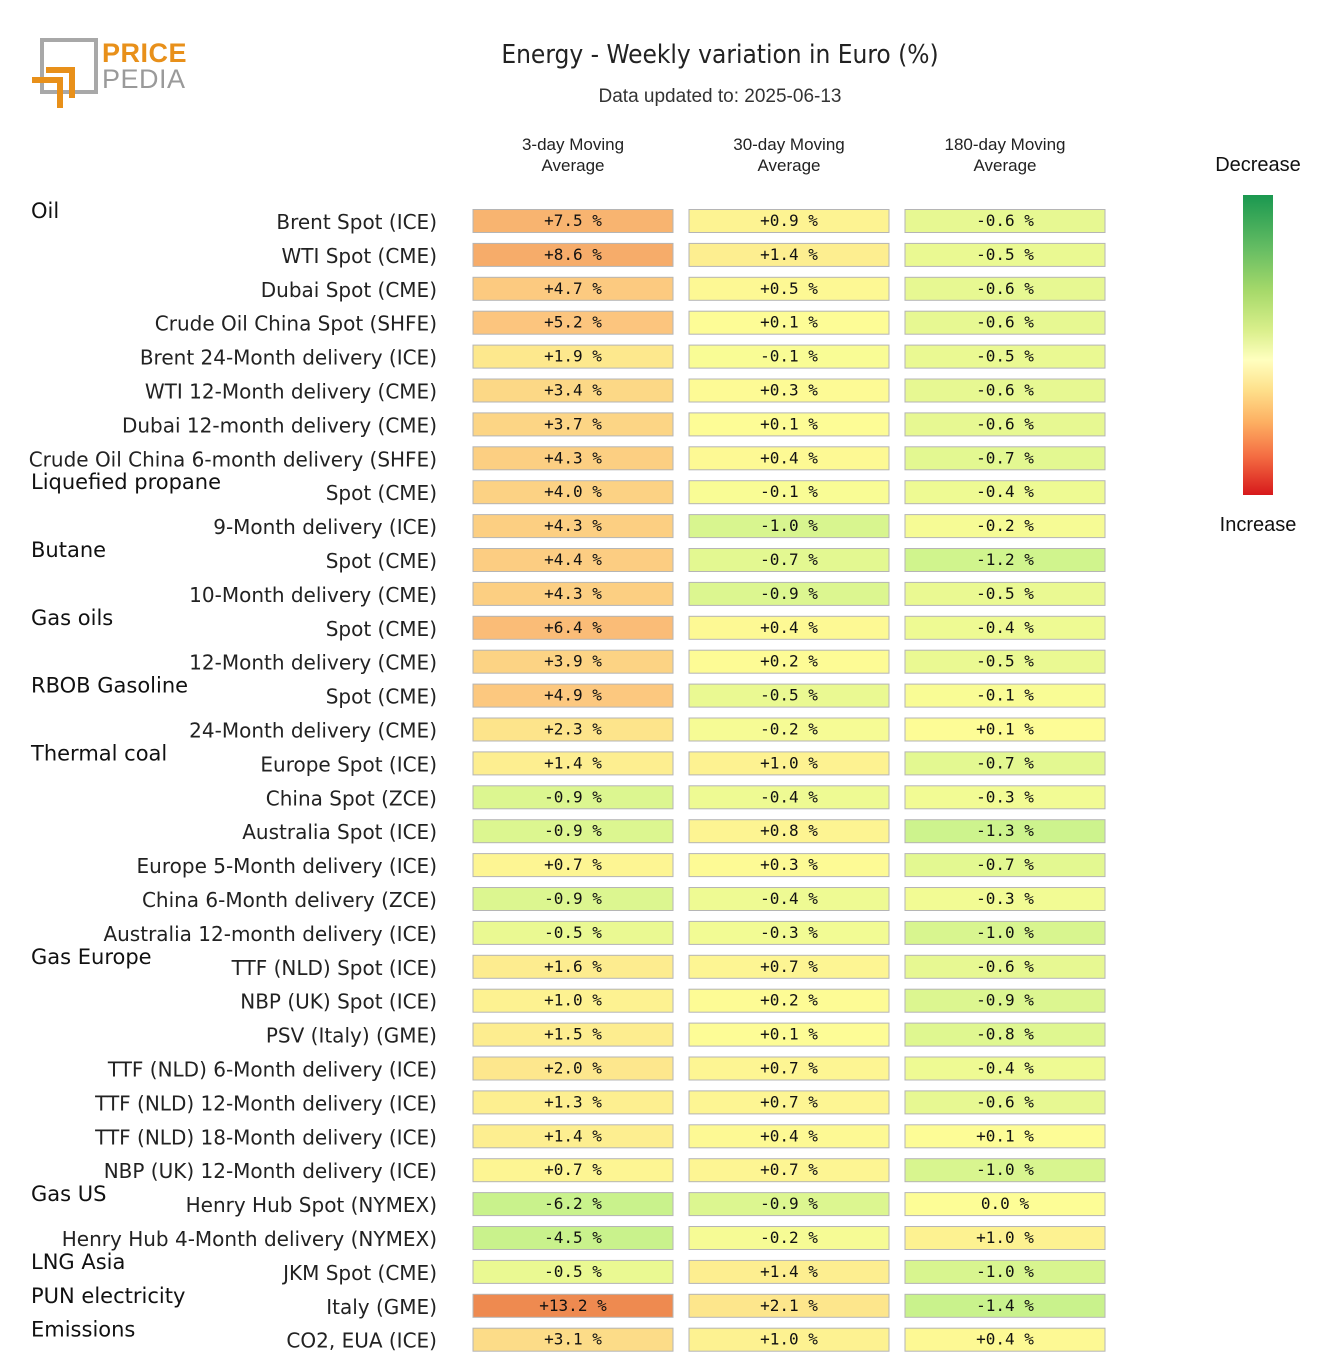  What do you see at coordinates (1005, 796) in the screenshot?
I see `cell-value: -0.3 %` at bounding box center [1005, 796].